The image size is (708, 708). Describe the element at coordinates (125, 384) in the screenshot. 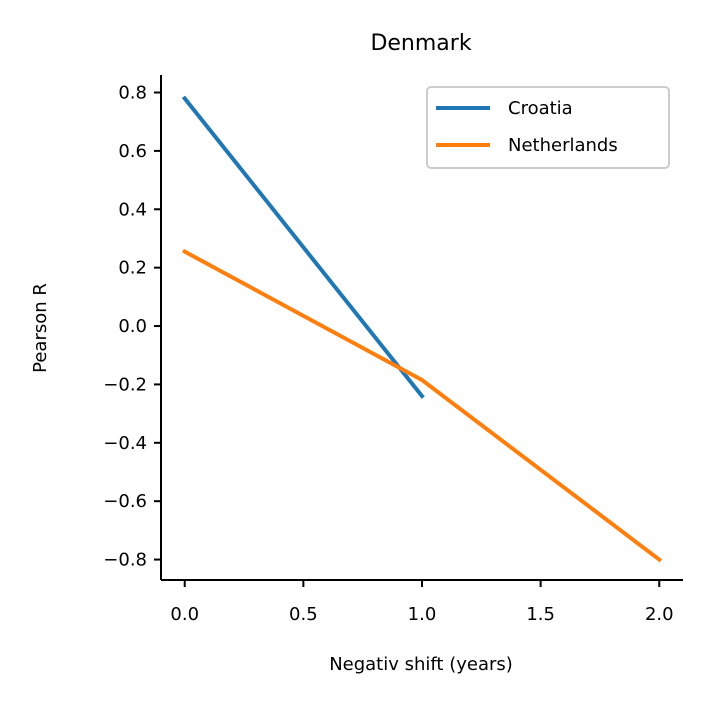

I see `y-tick-label: −0.2` at that location.